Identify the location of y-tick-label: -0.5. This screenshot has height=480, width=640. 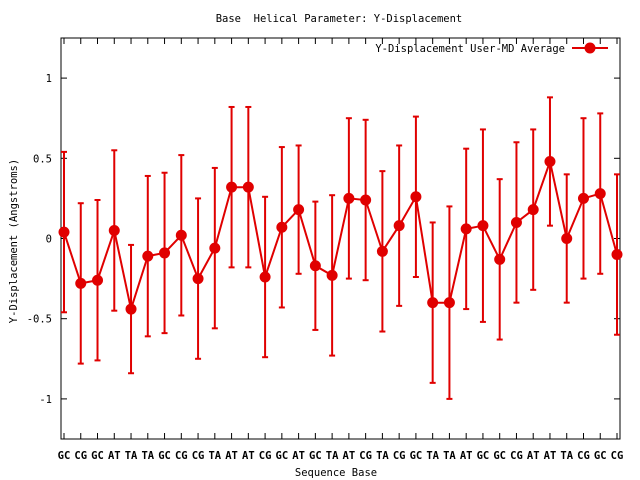
(39, 320).